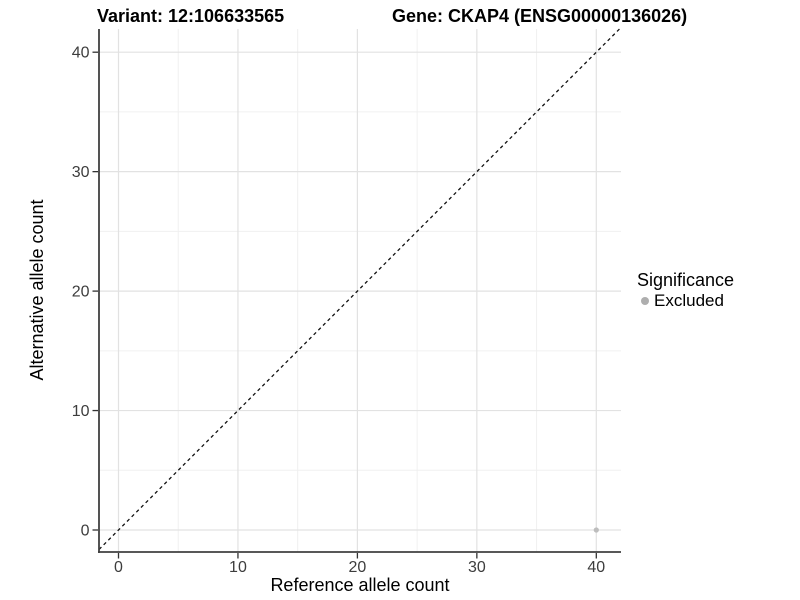 The width and height of the screenshot is (800, 600). What do you see at coordinates (596, 530) in the screenshot?
I see `data-point` at bounding box center [596, 530].